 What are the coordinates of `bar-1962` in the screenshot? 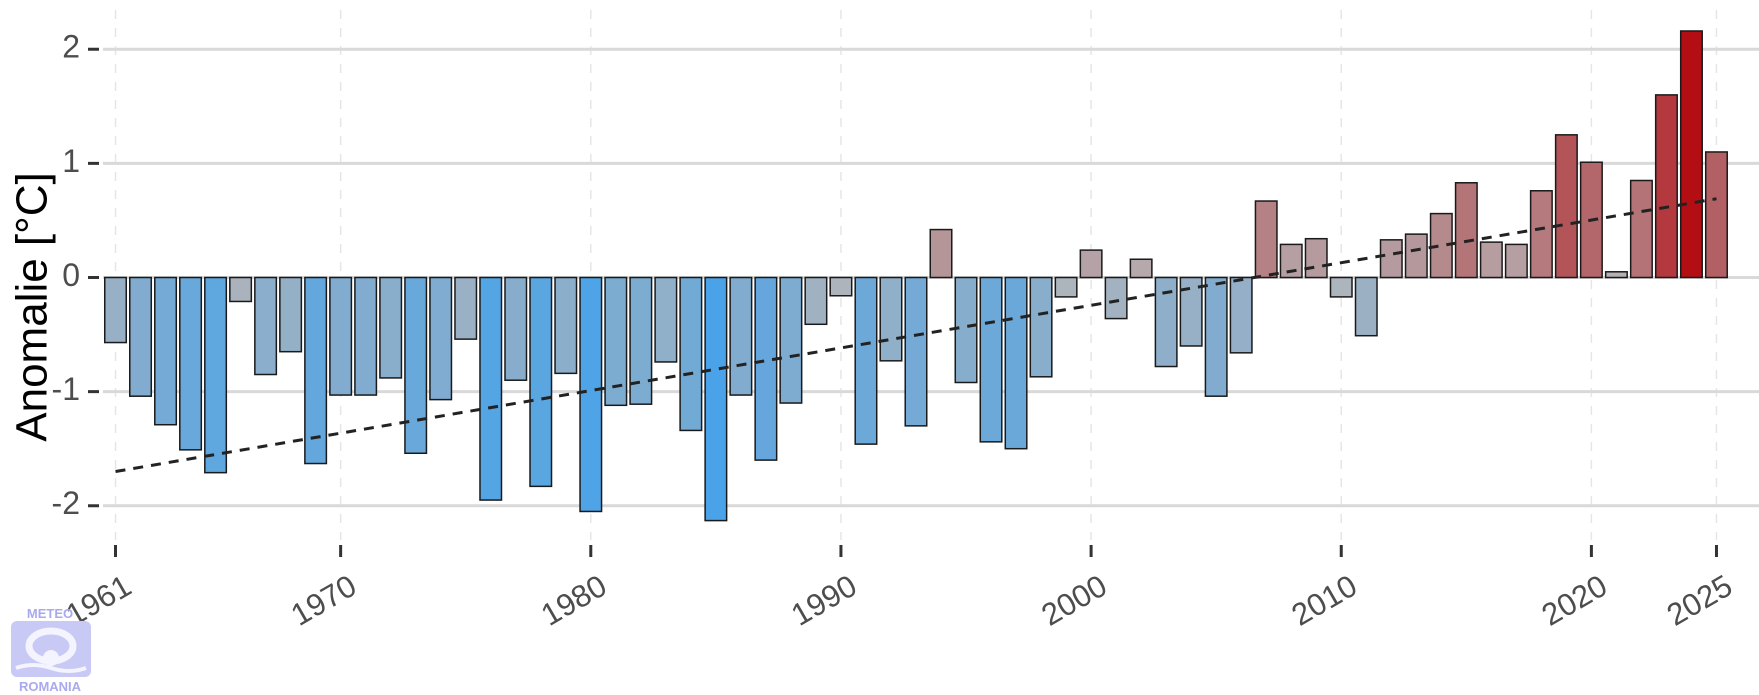 It's located at (141, 336).